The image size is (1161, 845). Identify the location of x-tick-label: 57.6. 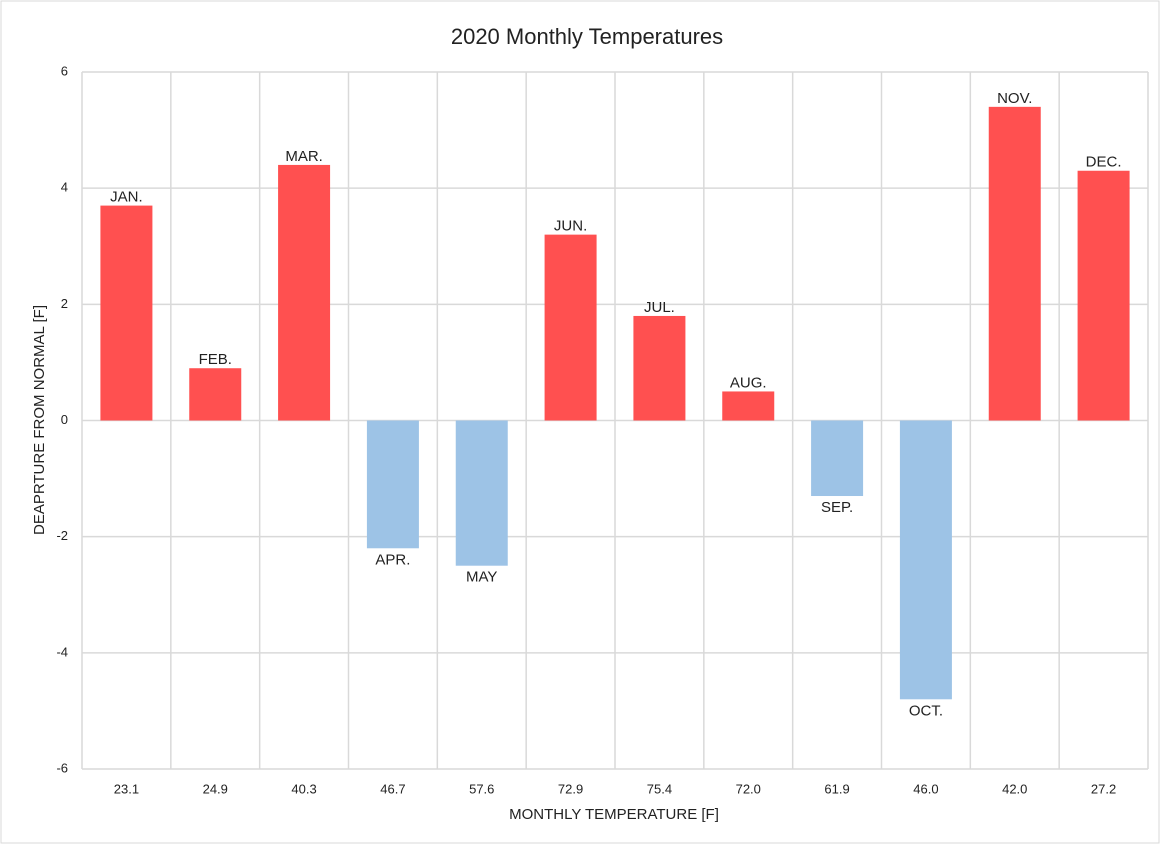
(481, 788).